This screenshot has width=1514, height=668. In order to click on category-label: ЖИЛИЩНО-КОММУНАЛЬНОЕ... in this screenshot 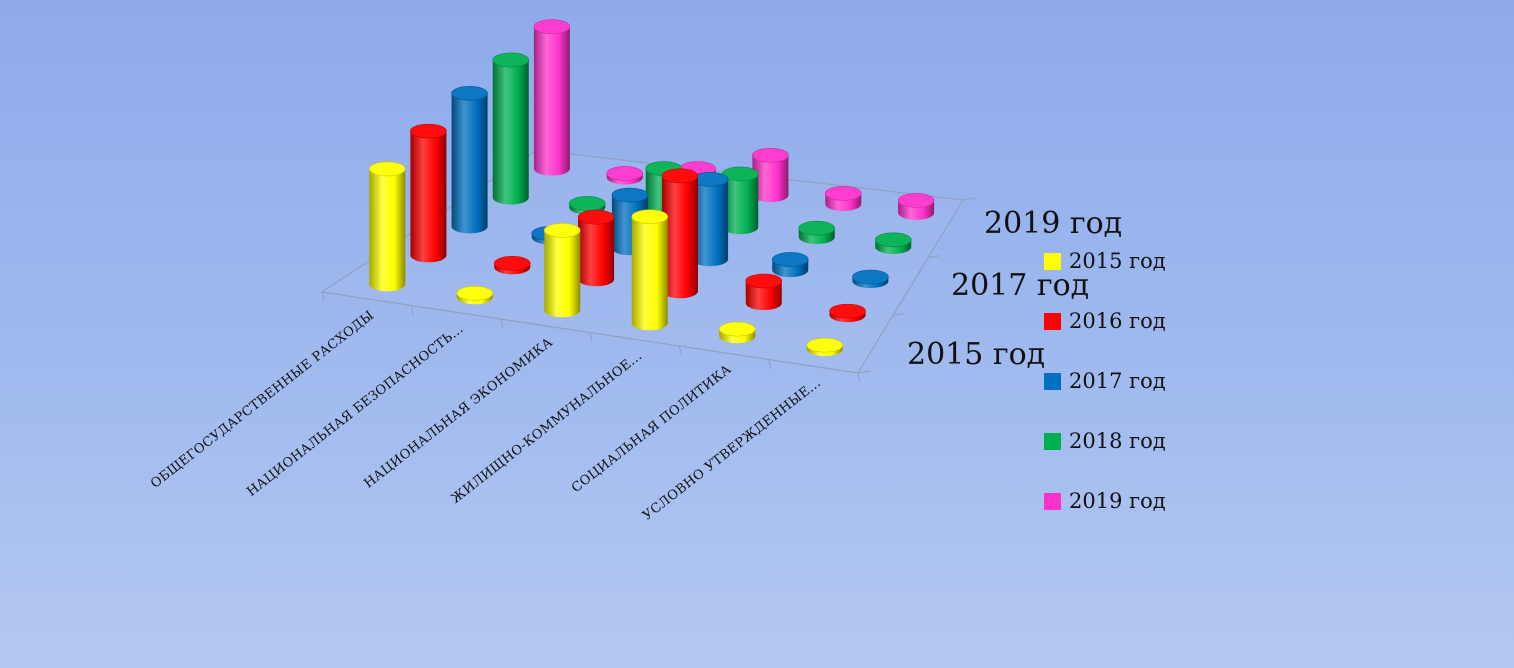, I will do `click(547, 428)`.